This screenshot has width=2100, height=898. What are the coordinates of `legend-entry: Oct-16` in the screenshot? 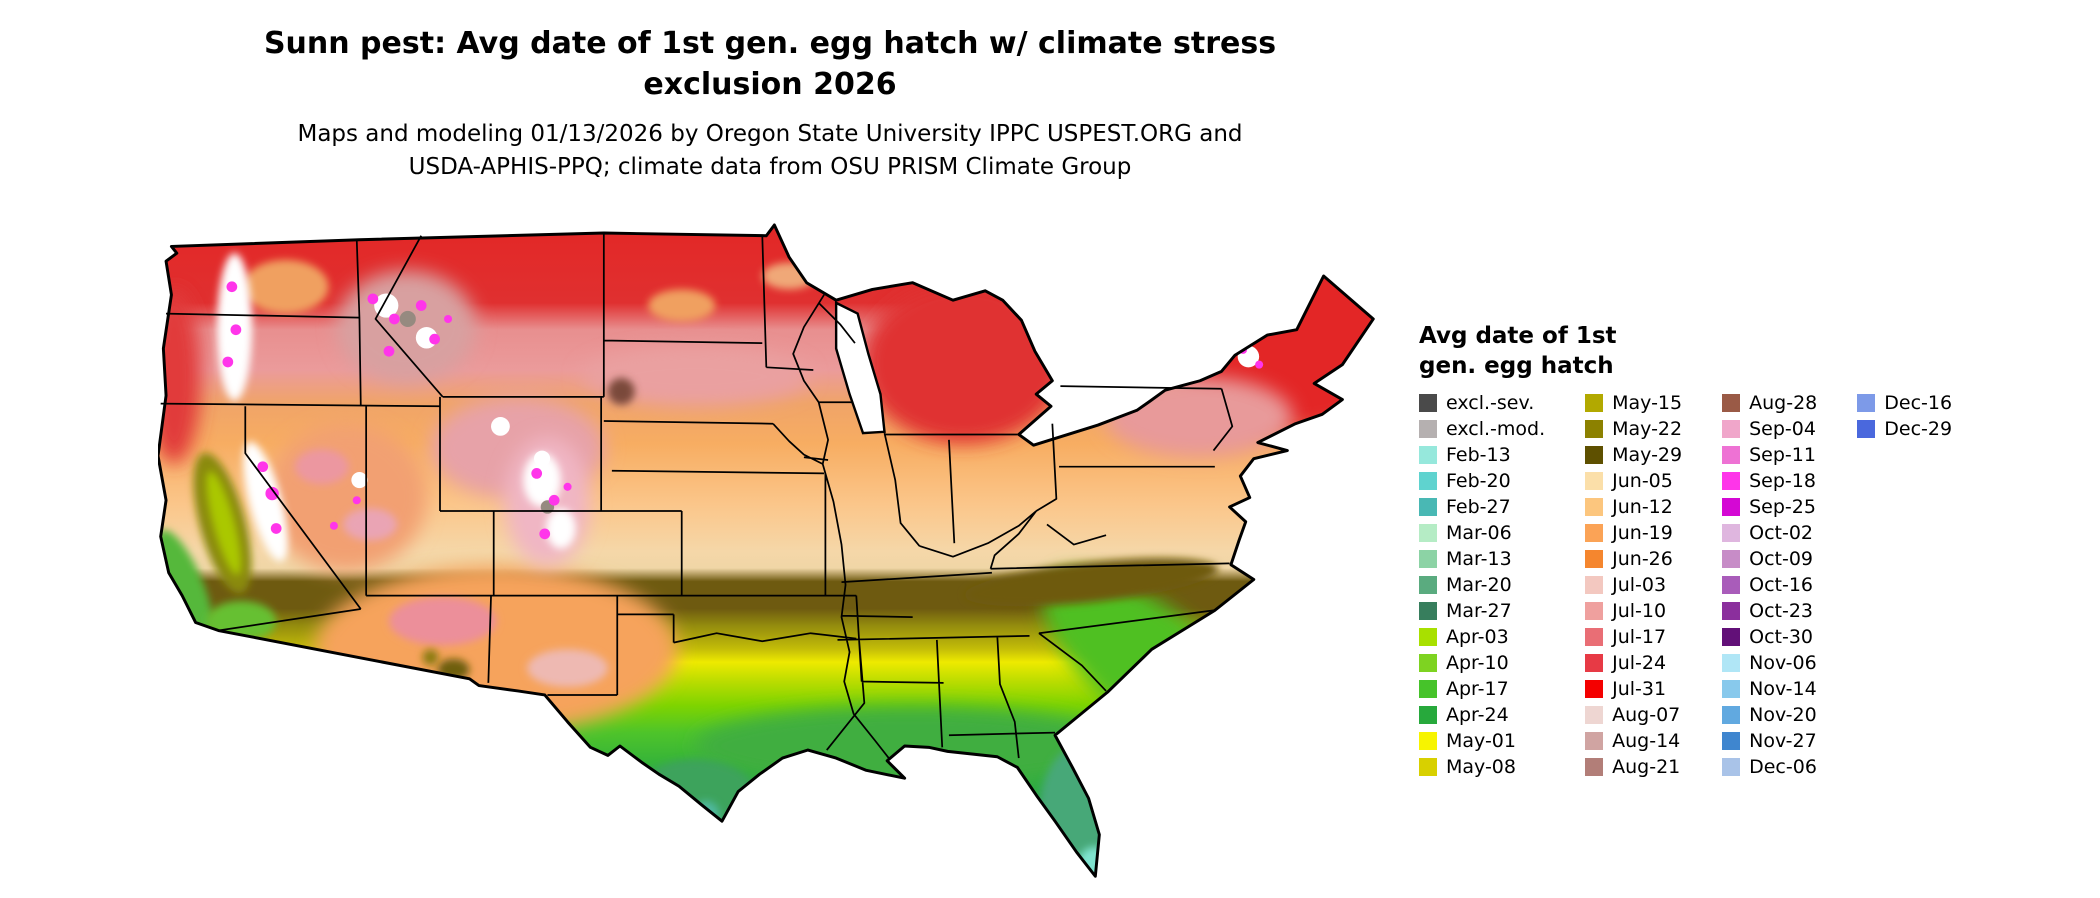 It's located at (1769, 585).